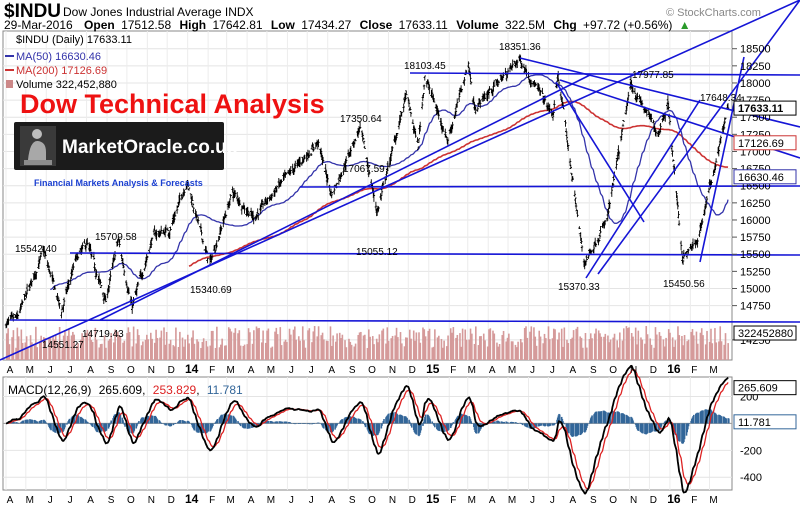  Describe the element at coordinates (175, 390) in the screenshot. I see `macd-signal-value: 253.829` at that location.